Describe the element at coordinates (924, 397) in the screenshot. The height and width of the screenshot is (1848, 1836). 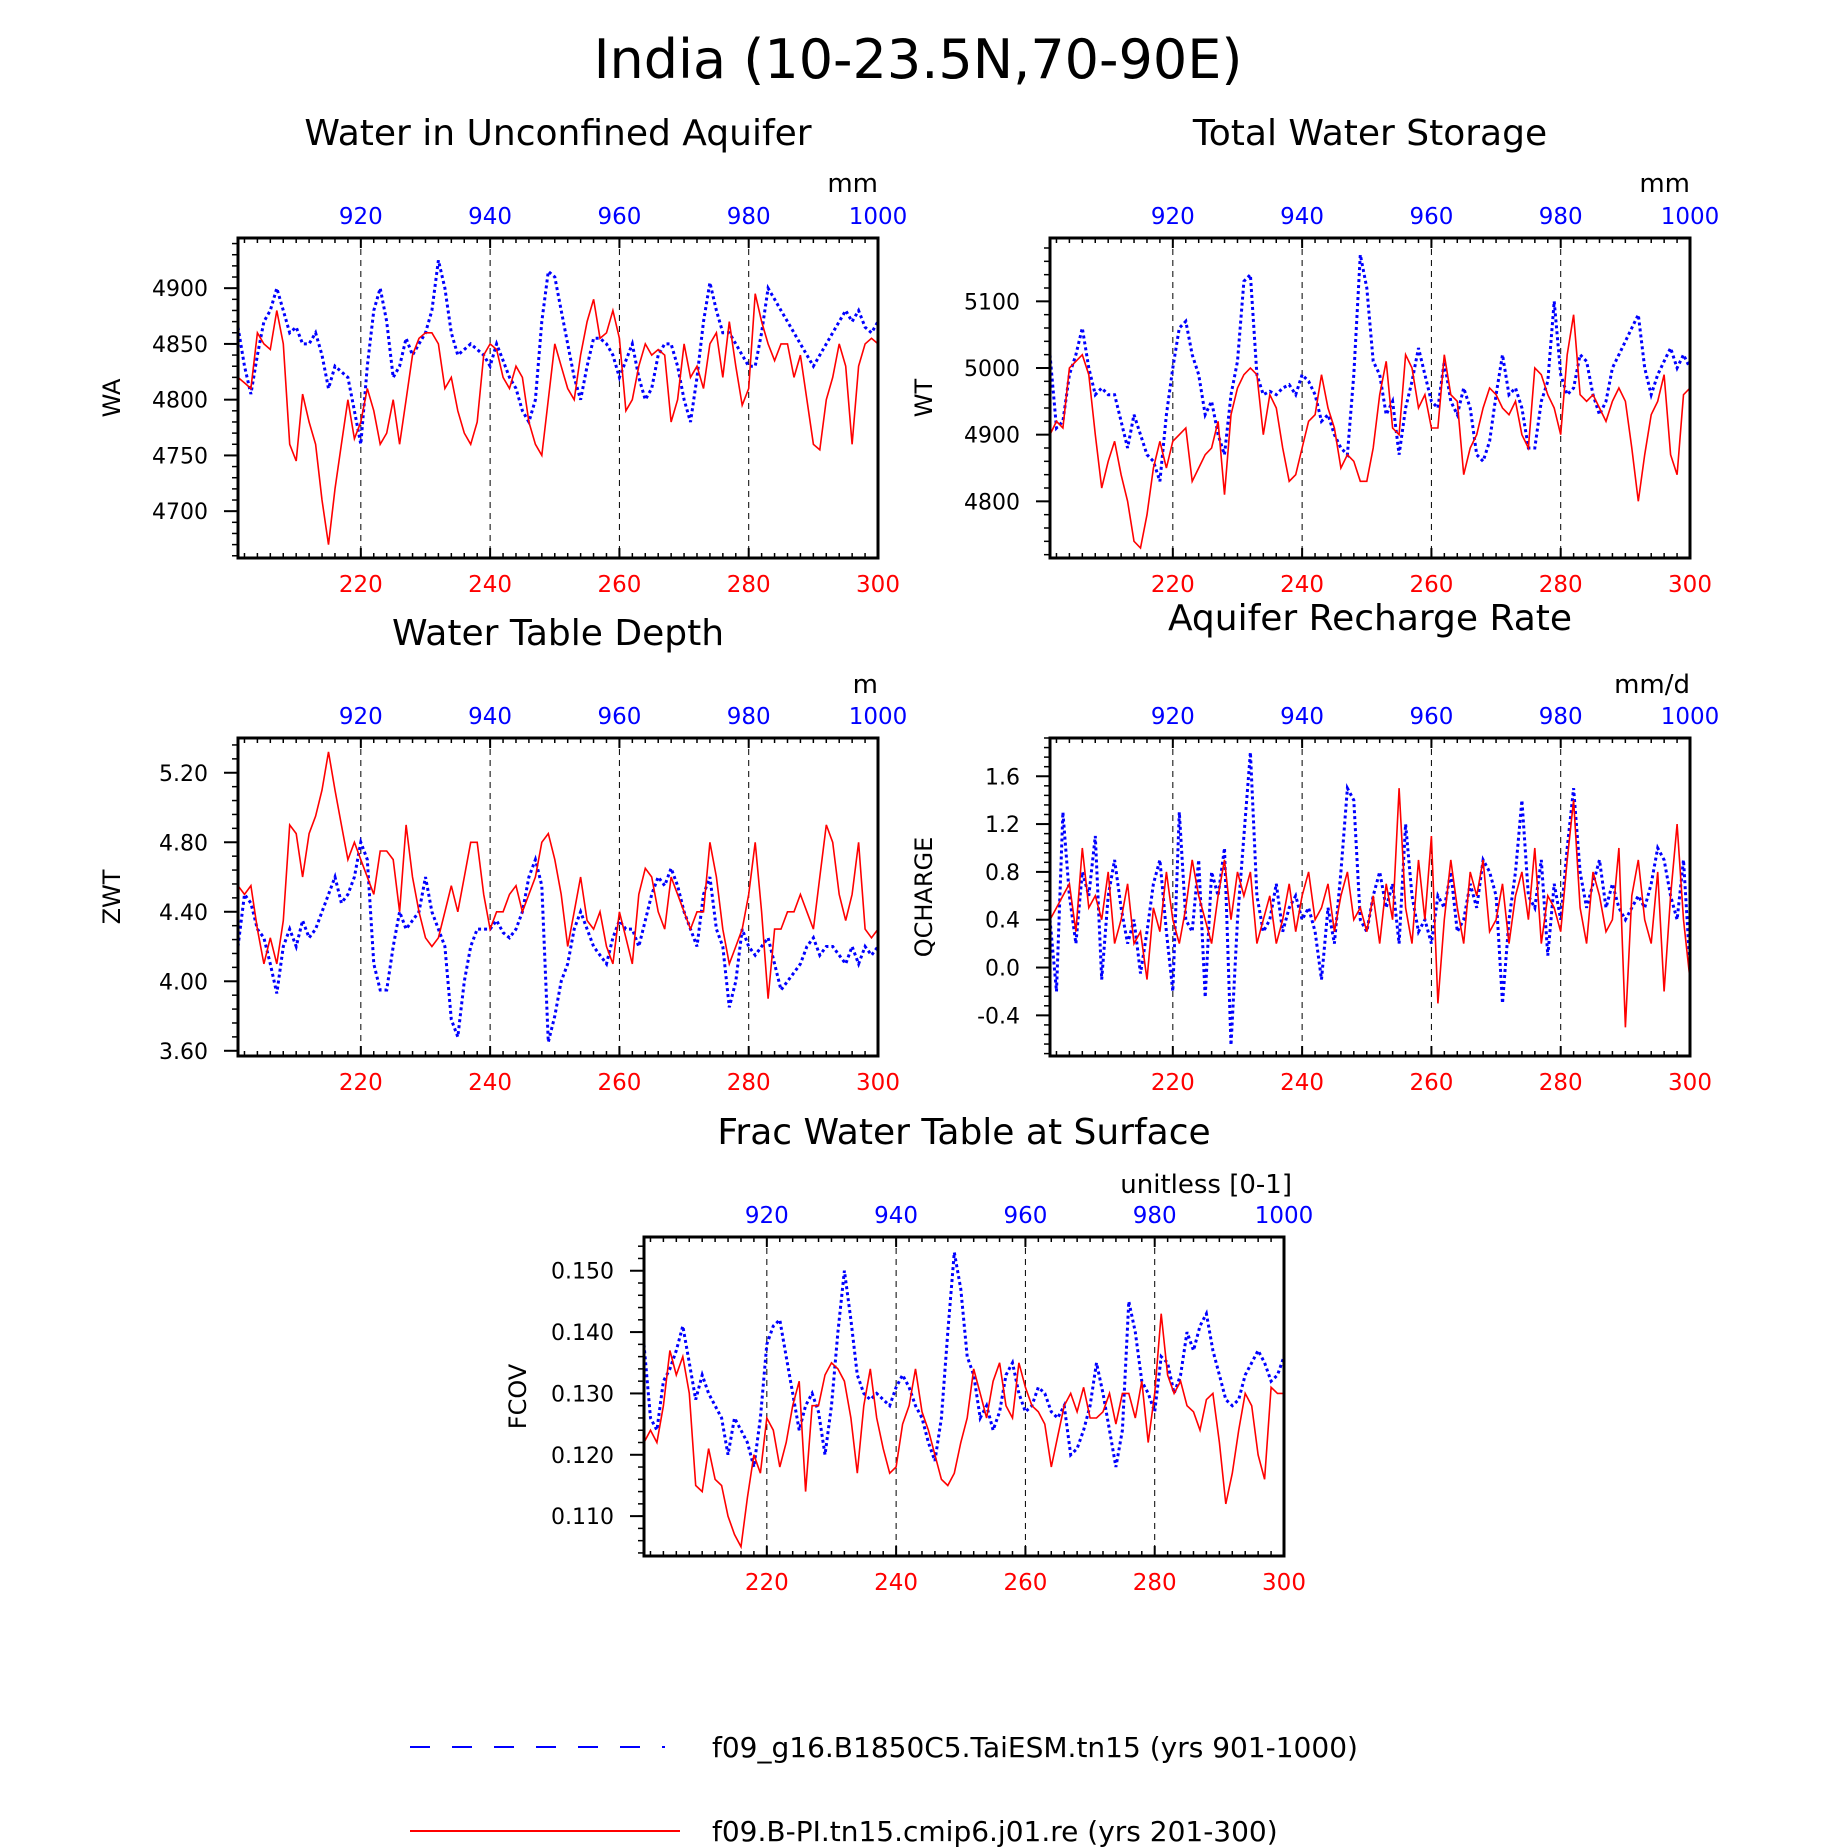
I see `y-axis-label: WT` at that location.